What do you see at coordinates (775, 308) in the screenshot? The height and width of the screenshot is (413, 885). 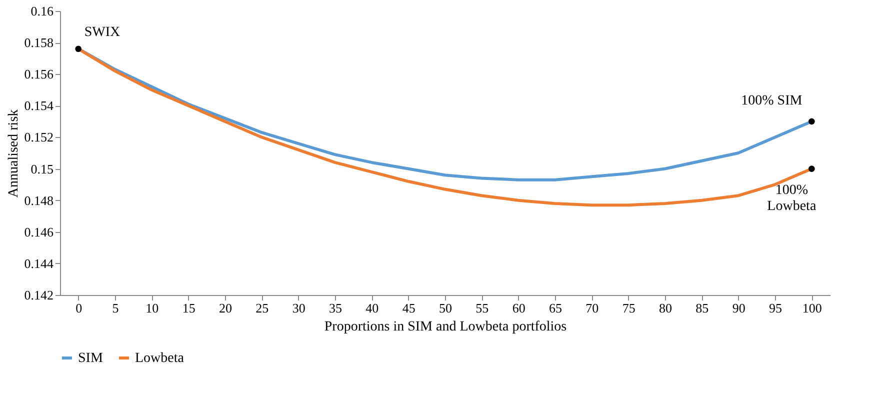 I see `x-tick-label: 95` at bounding box center [775, 308].